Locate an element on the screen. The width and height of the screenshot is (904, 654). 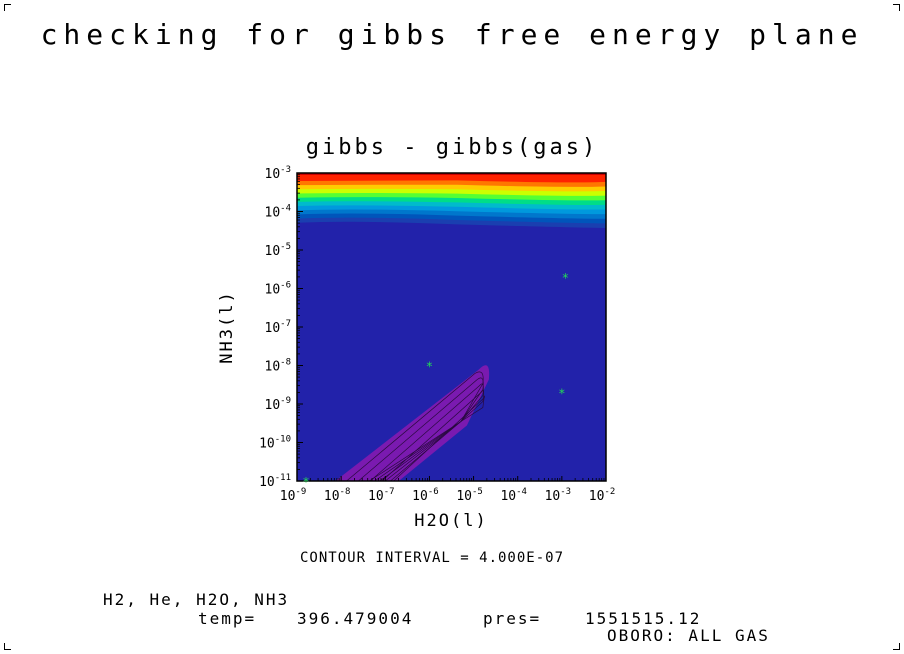
x-tick-label: 10⁻⁴ is located at coordinates (513, 495).